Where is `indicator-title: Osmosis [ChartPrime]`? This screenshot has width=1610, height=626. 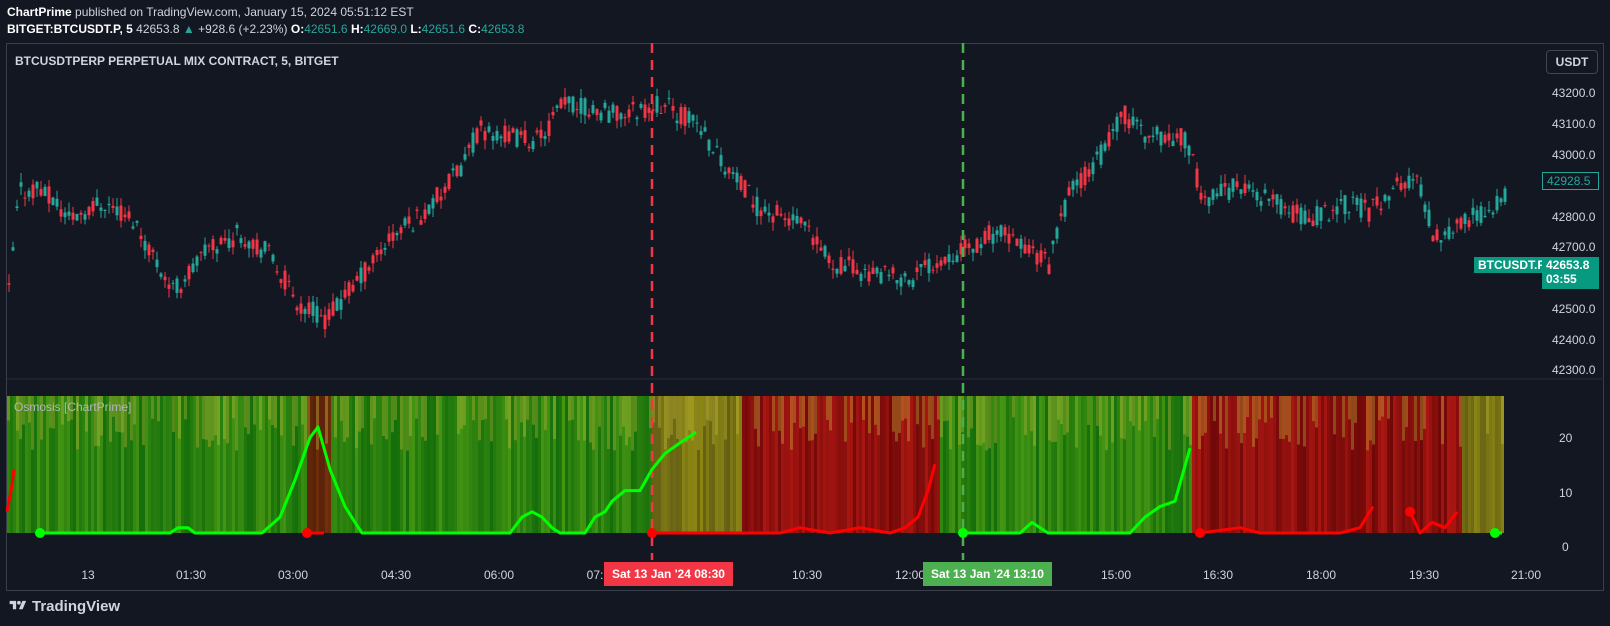 indicator-title: Osmosis [ChartPrime] is located at coordinates (73, 407).